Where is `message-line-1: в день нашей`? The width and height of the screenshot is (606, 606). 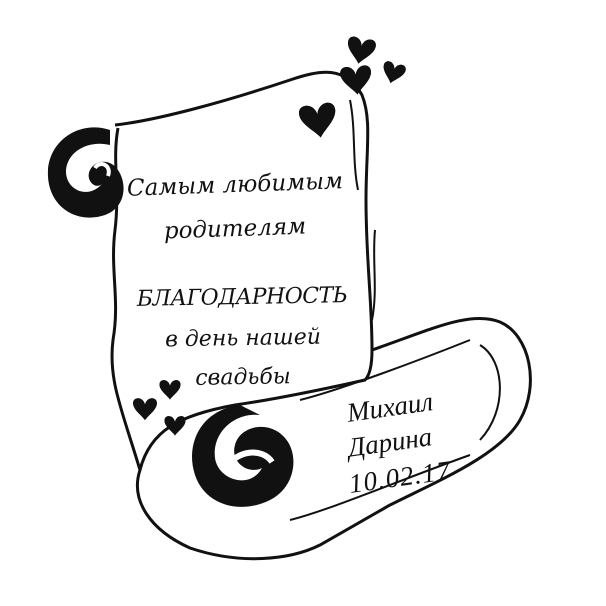
message-line-1: в день нашей is located at coordinates (243, 338).